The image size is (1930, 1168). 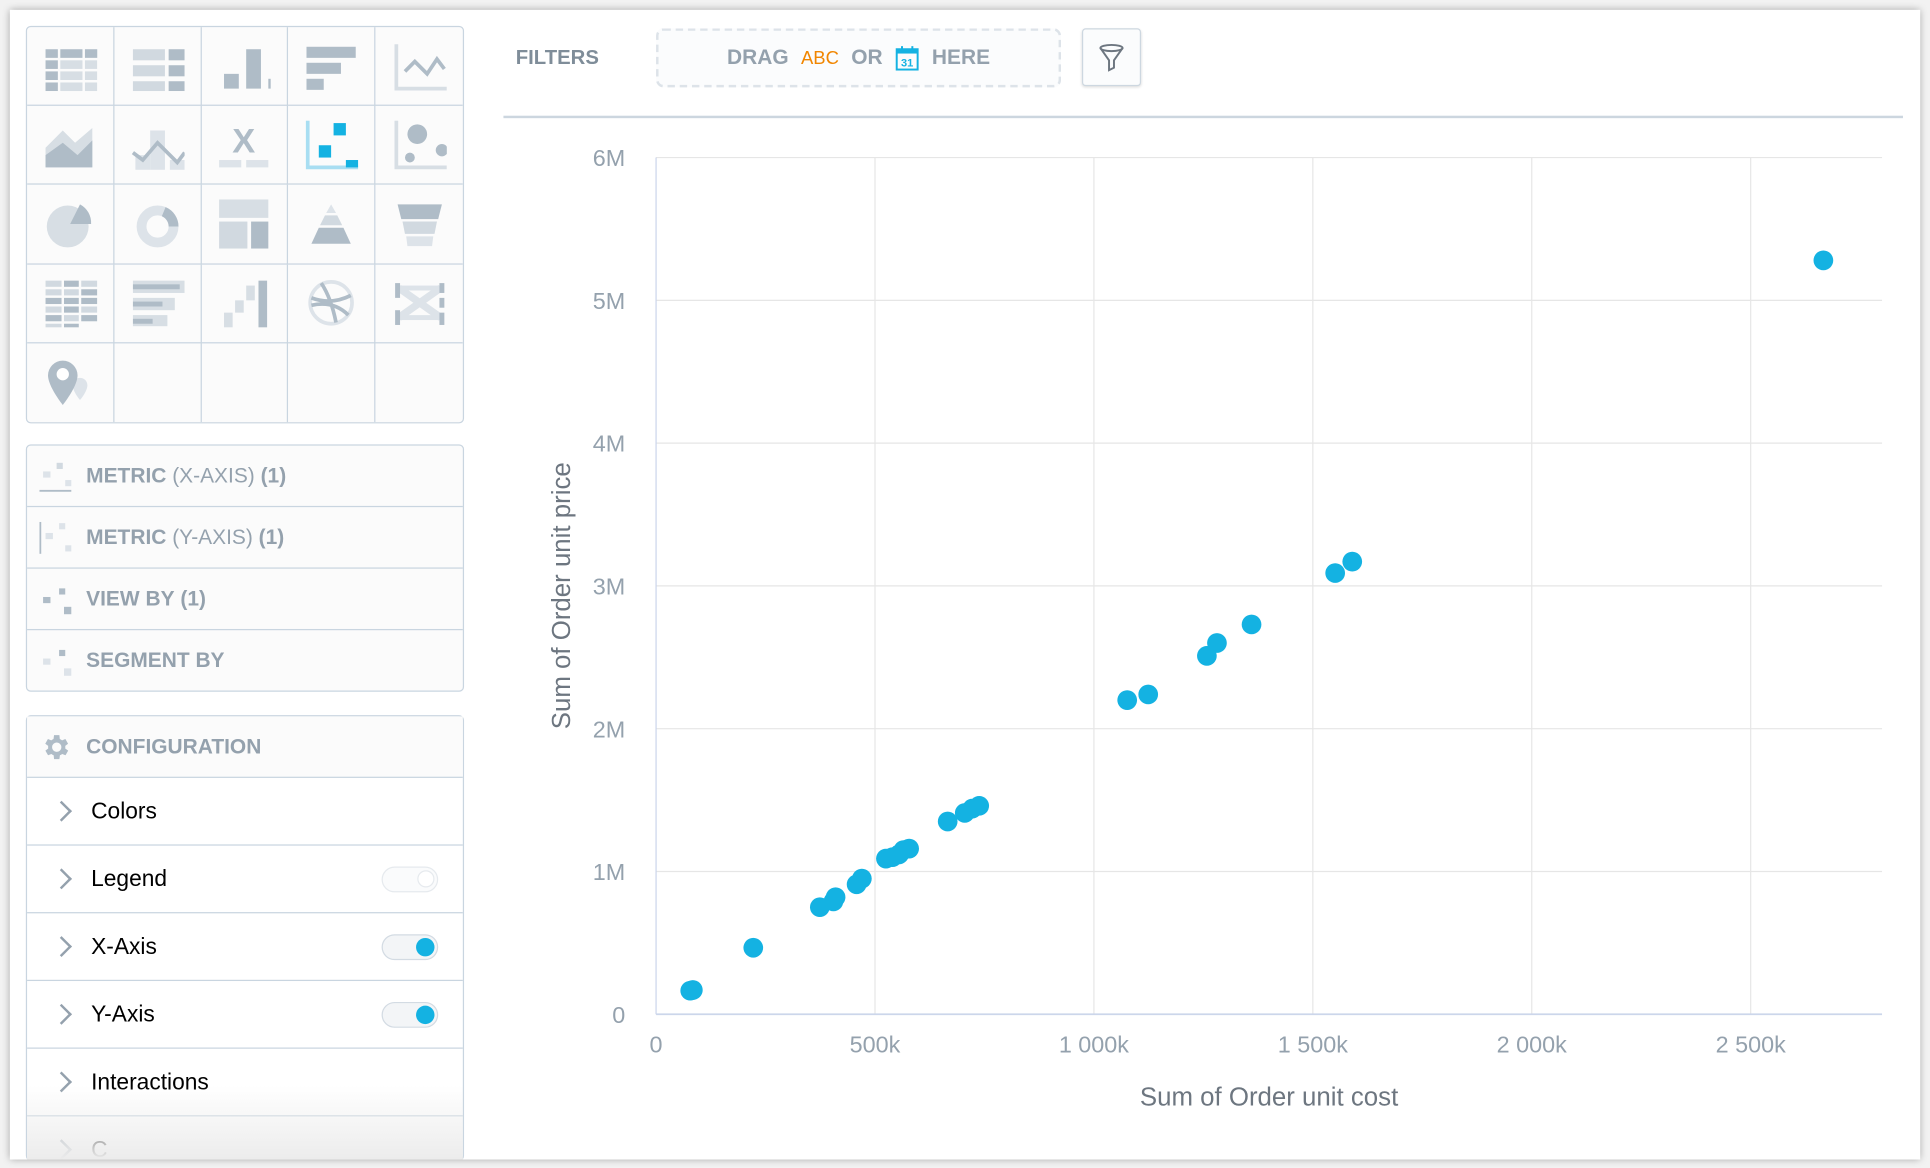 What do you see at coordinates (1094, 1044) in the screenshot?
I see `x-tick-label: 1 000k` at bounding box center [1094, 1044].